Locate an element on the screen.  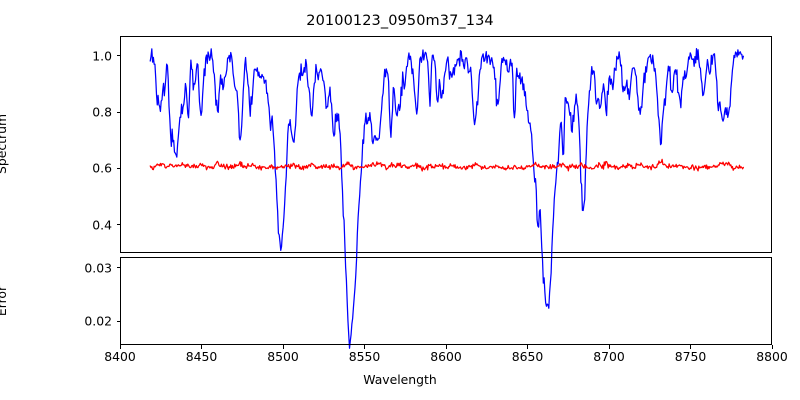
xtick-label: 8450 is located at coordinates (201, 356).